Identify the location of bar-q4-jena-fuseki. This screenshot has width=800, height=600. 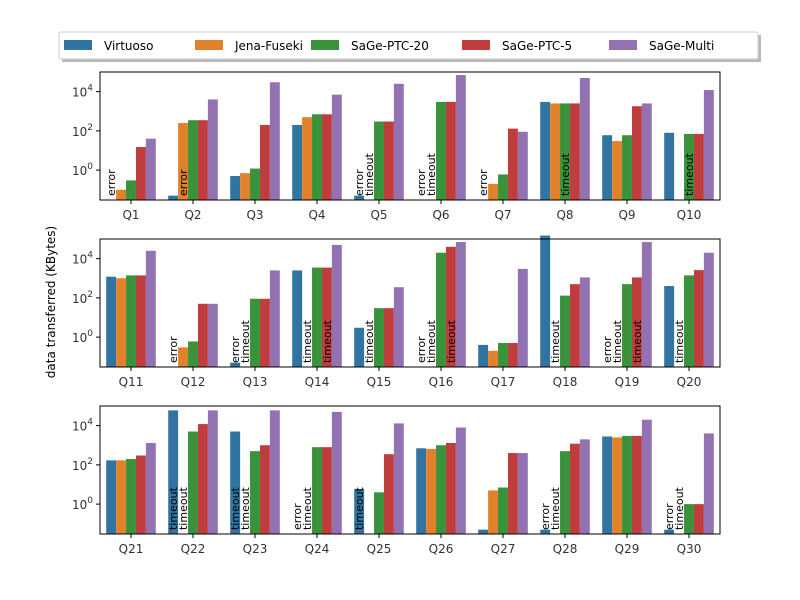
(307, 158).